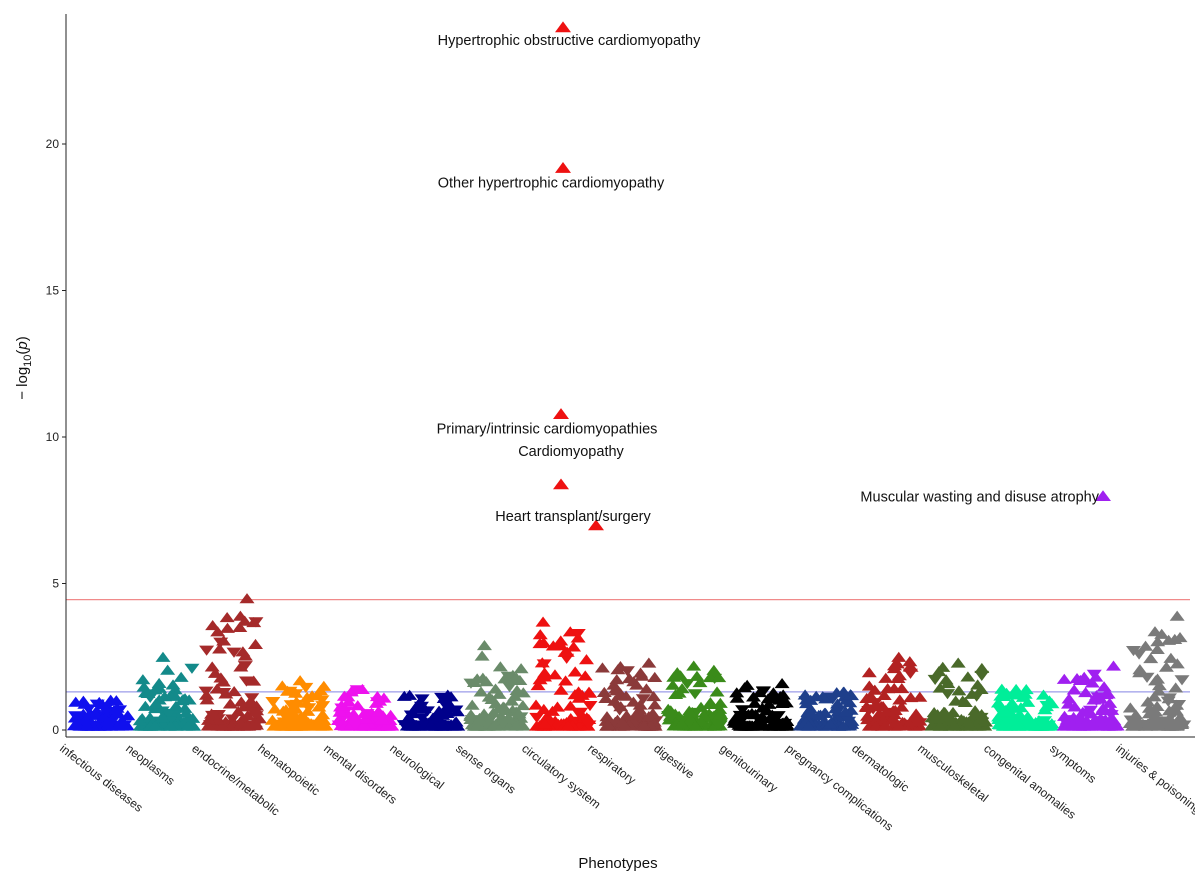 The height and width of the screenshot is (875, 1195). Describe the element at coordinates (288, 769) in the screenshot. I see `x-category-label: hematopoietic` at that location.